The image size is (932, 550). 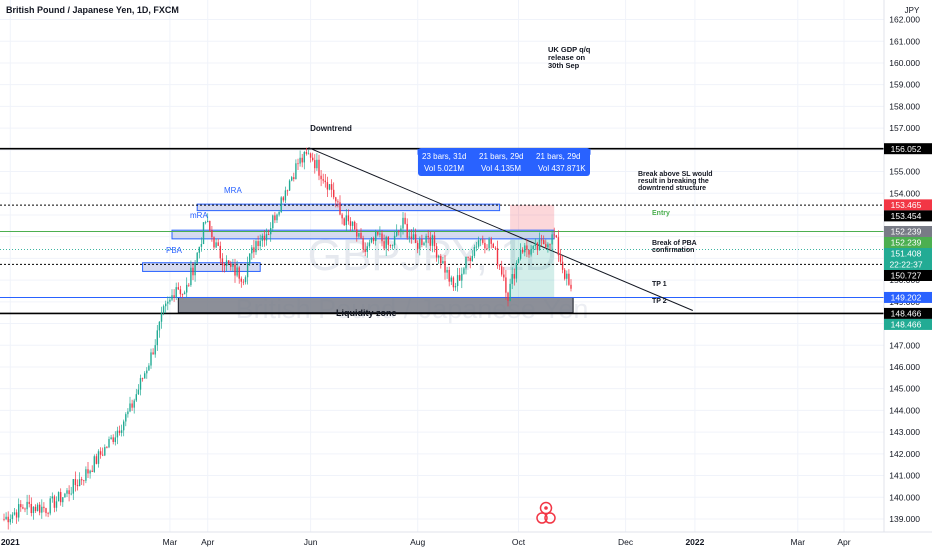 I want to click on gdp-label-1: UK GDP q/q, so click(x=569, y=49).